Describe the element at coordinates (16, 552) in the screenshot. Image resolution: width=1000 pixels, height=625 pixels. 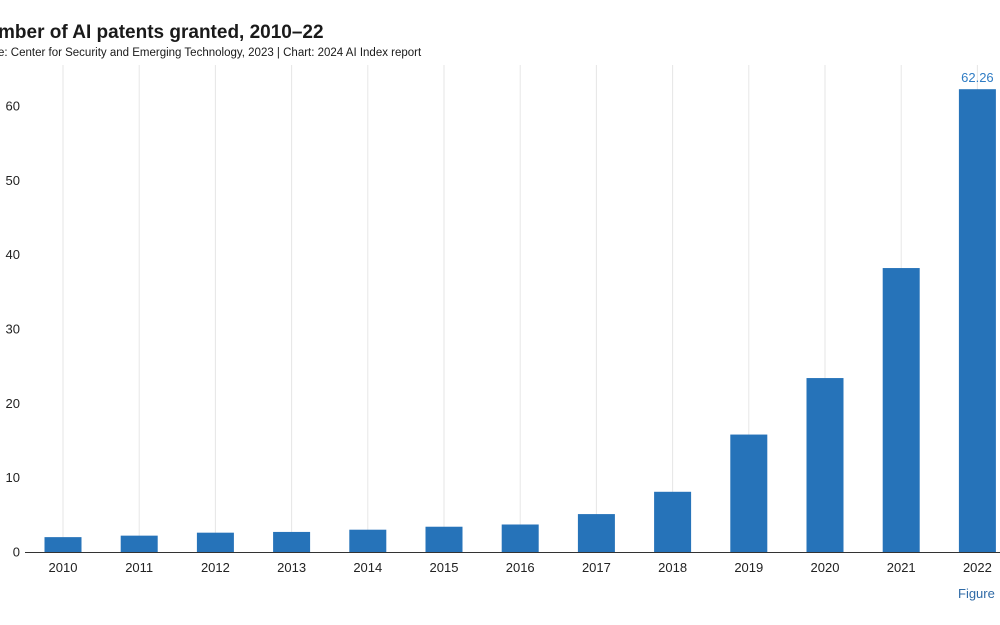
I see `y-tick-label: 0` at that location.